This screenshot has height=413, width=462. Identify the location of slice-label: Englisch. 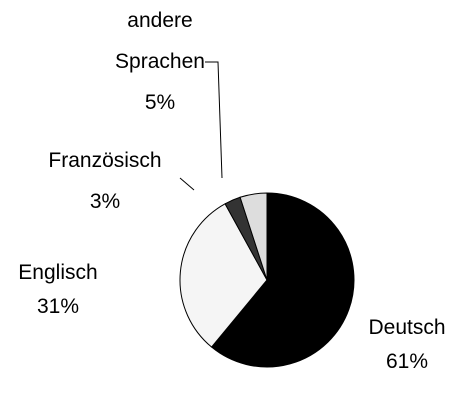
(58, 272).